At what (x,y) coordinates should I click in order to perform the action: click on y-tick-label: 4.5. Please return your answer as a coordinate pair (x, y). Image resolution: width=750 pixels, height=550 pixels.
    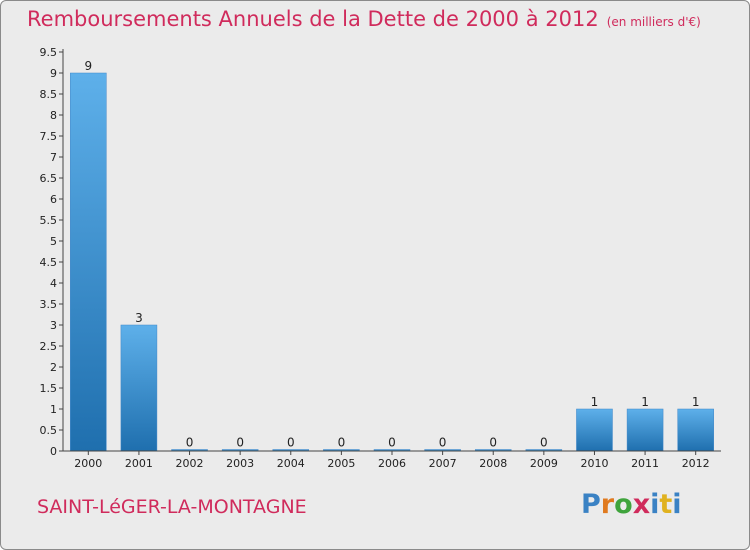
    Looking at the image, I should click on (49, 262).